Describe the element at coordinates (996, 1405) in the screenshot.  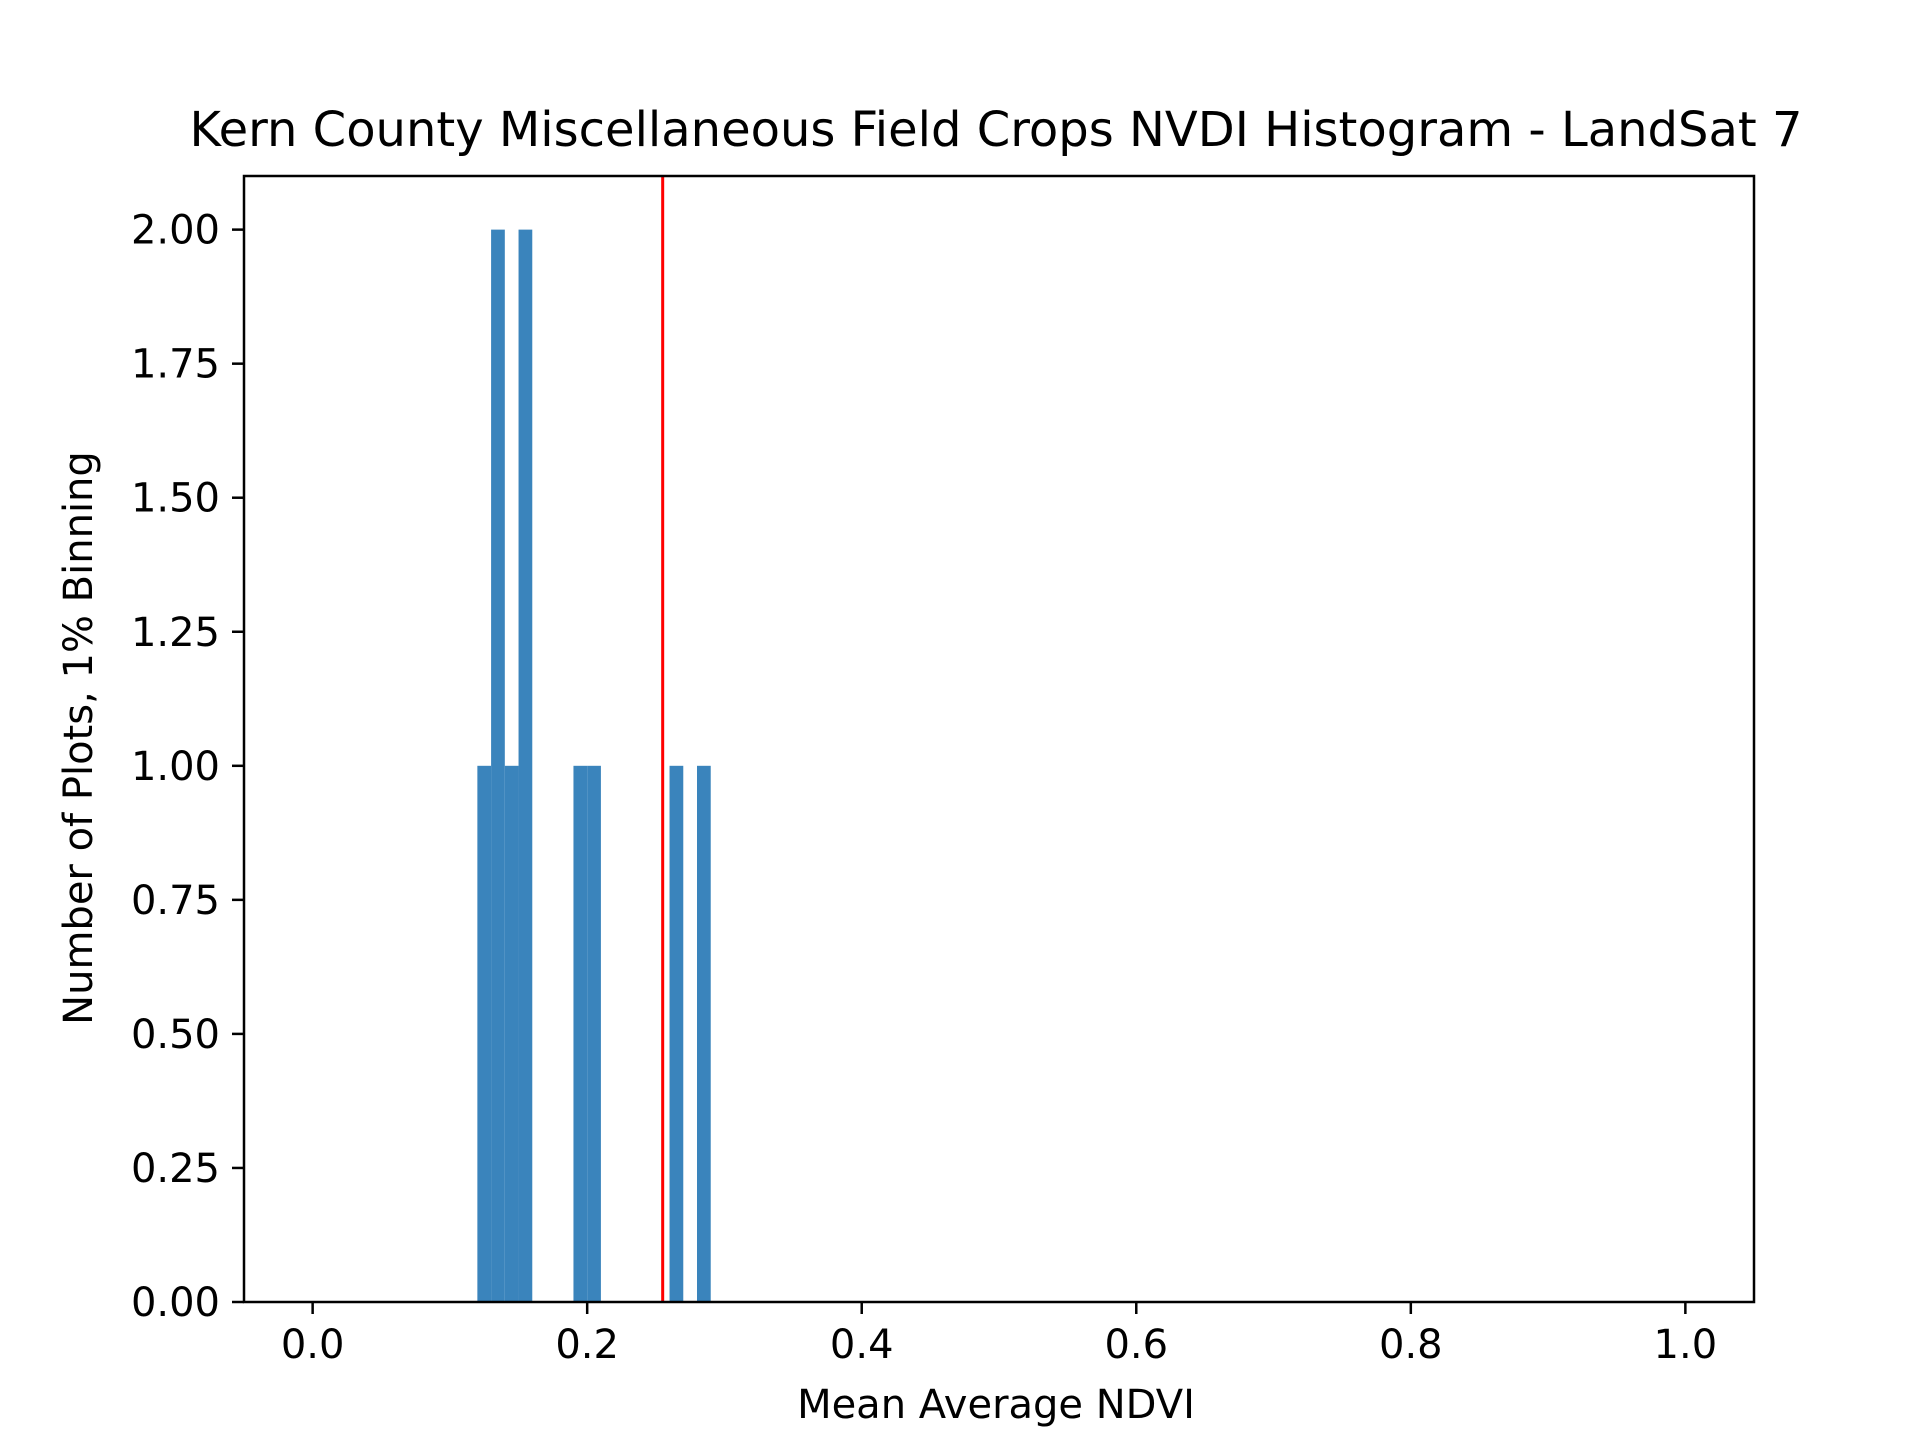
I see `x-axis-label: Mean Average NDVI` at that location.